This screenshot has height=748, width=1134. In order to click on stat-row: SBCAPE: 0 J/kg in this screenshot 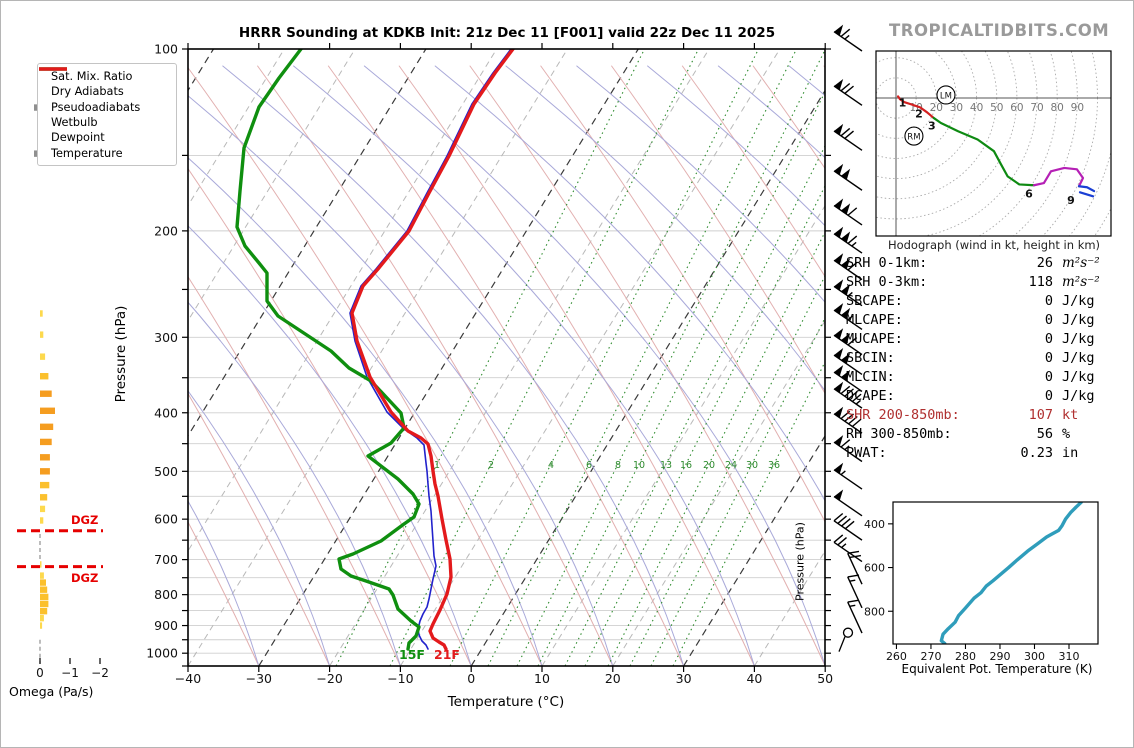, I will do `click(970, 300)`.